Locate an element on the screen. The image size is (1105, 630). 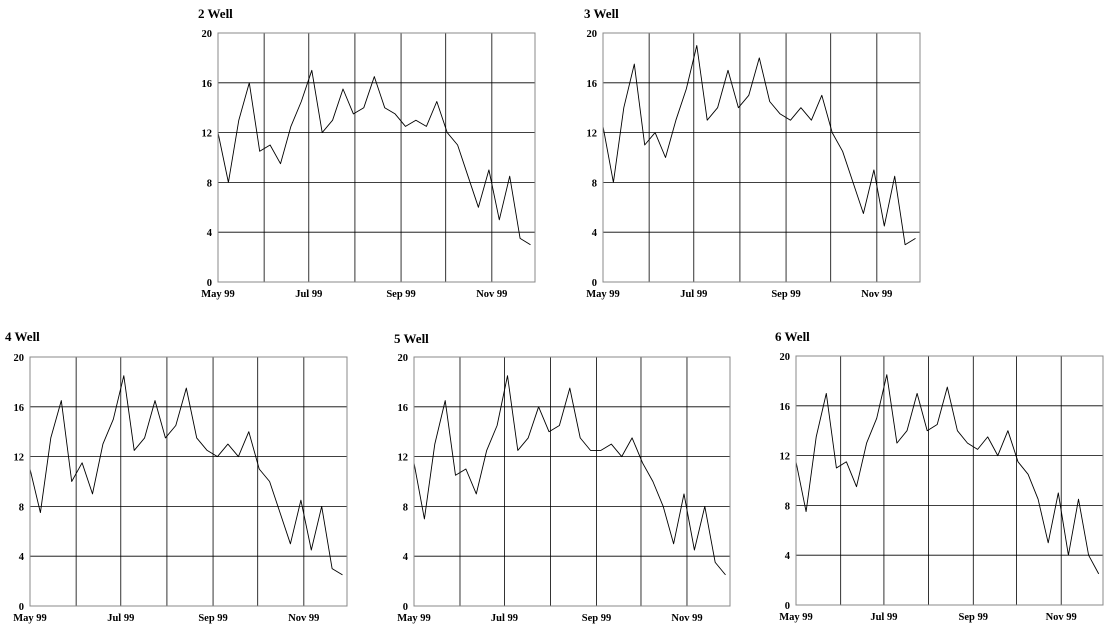
chart-title: 4 Well is located at coordinates (22, 336).